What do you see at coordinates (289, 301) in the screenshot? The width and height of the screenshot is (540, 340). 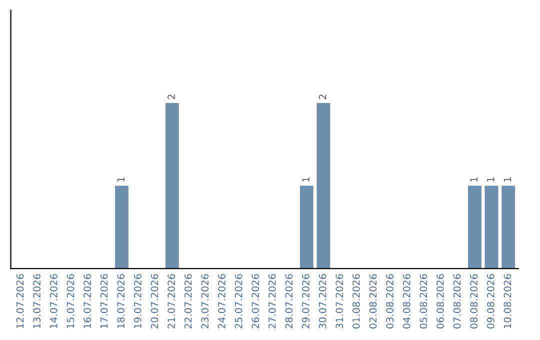 I see `x-tick-label: 28.07.2026` at bounding box center [289, 301].